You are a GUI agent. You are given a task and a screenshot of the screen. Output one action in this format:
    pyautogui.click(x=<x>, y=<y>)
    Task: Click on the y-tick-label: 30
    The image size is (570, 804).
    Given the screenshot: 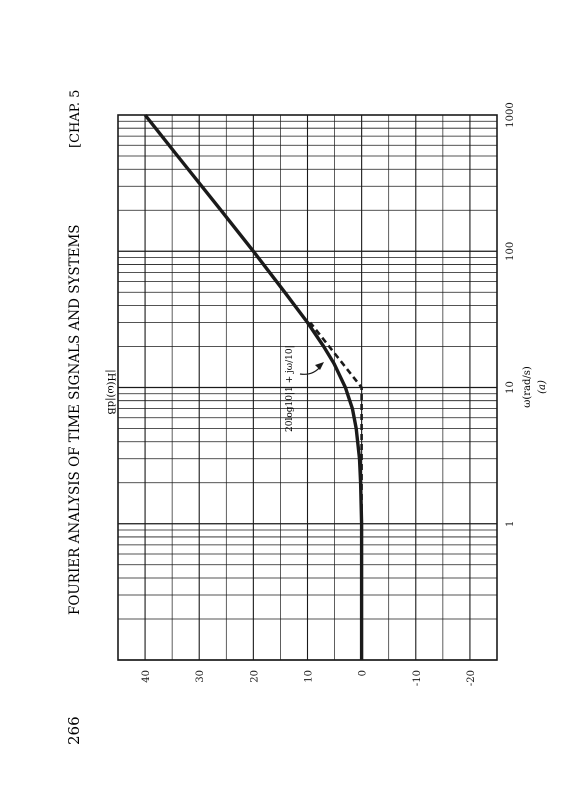 What is the action you would take?
    pyautogui.click(x=200, y=676)
    